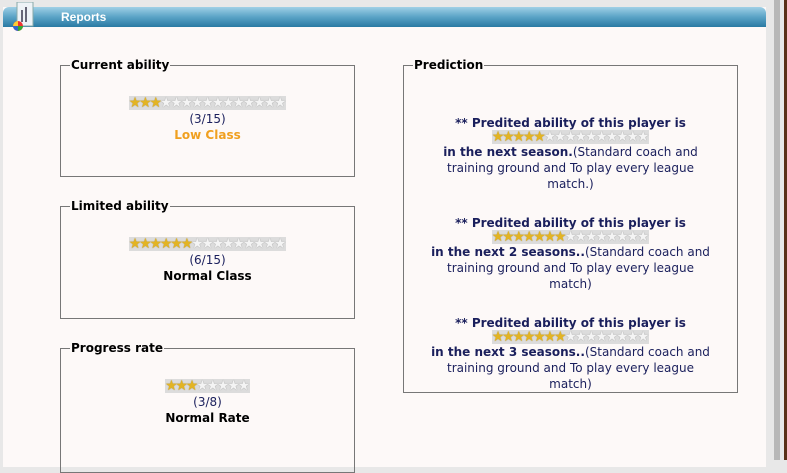  I want to click on prediction-stars: ★★★★★★★★★★★★★★★, so click(570, 337).